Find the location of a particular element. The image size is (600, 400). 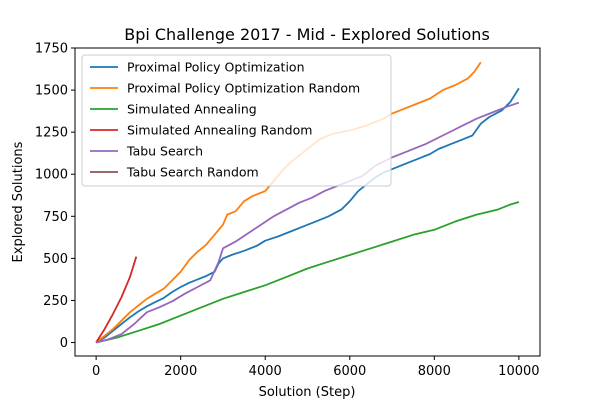

x-tick-label: 4000 is located at coordinates (265, 371).